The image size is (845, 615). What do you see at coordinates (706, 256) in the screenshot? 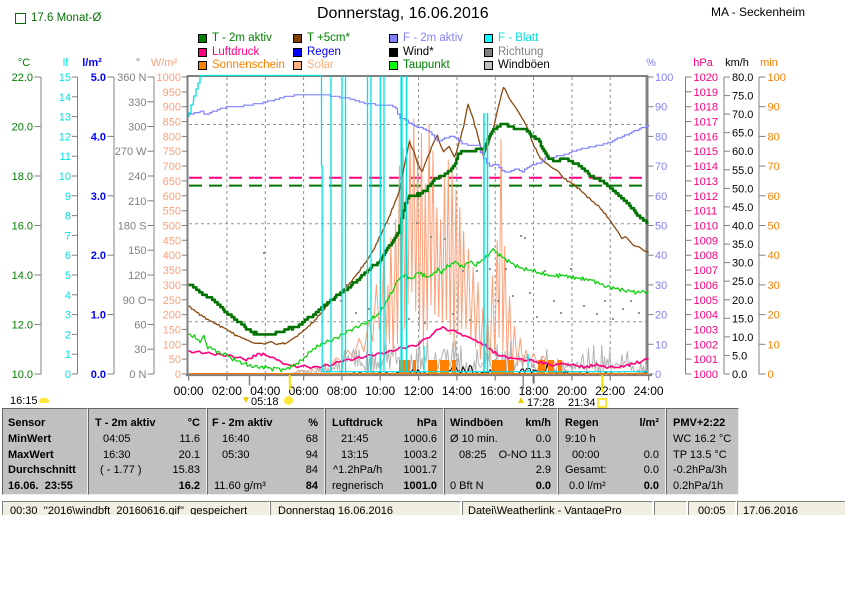
I see `svg-text: 1008` at bounding box center [706, 256].